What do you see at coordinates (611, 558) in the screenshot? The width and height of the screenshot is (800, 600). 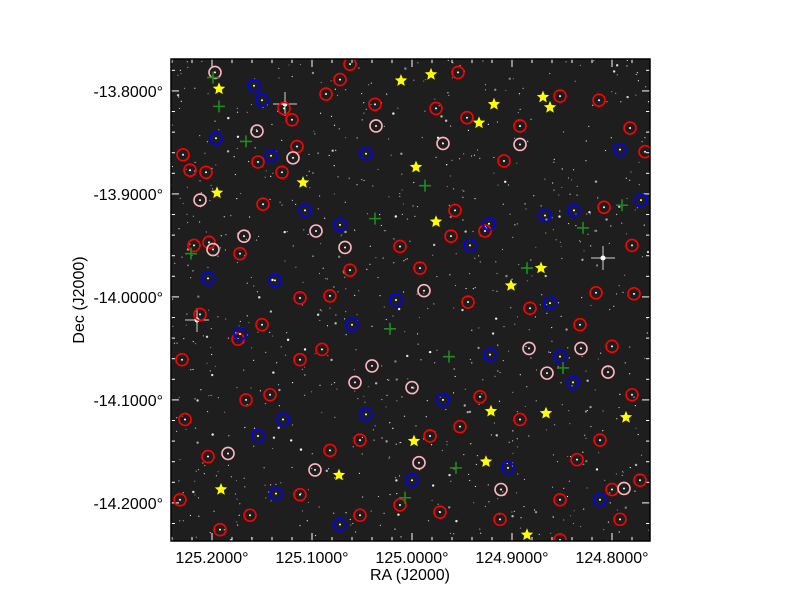 I see `x-tick-label: 124.8000°` at bounding box center [611, 558].